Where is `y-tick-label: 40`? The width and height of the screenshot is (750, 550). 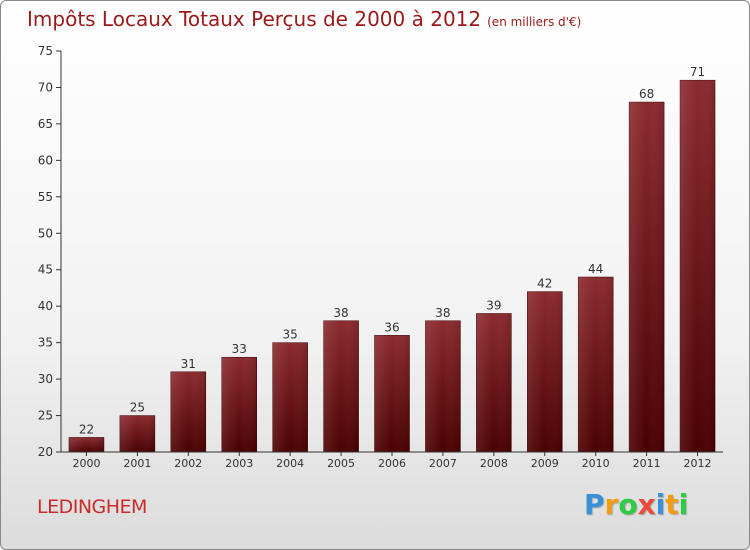 y-tick-label: 40 is located at coordinates (45, 306).